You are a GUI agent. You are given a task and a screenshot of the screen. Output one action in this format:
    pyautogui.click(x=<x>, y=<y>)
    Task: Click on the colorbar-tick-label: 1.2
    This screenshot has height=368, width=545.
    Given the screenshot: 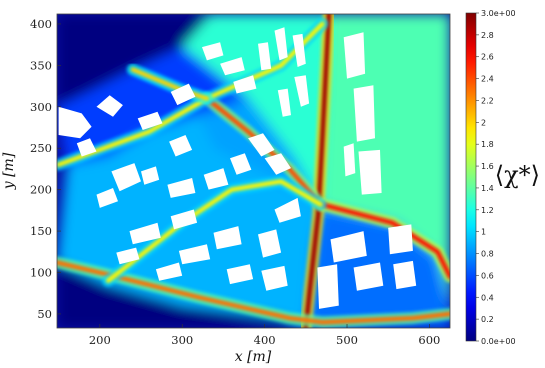 What is the action you would take?
    pyautogui.click(x=487, y=210)
    